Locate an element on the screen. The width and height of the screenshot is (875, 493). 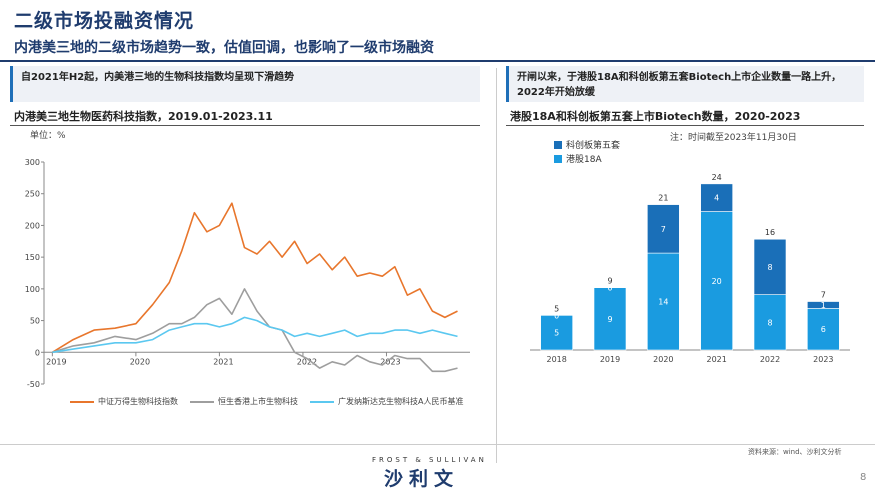
page-subtitle: 内港美三地的二级市场趋势一致，估值回调，也影响了一级市场融资 is located at coordinates (224, 48).